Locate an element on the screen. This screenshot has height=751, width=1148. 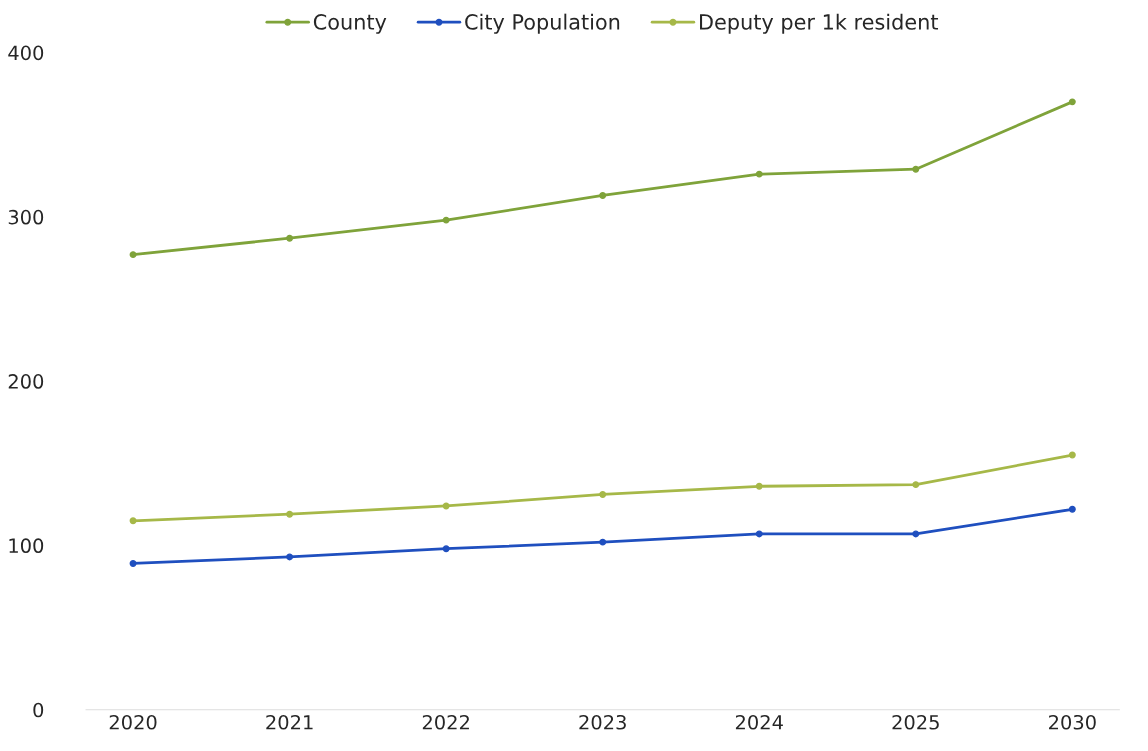
x-tick-label: 2030 is located at coordinates (1072, 722).